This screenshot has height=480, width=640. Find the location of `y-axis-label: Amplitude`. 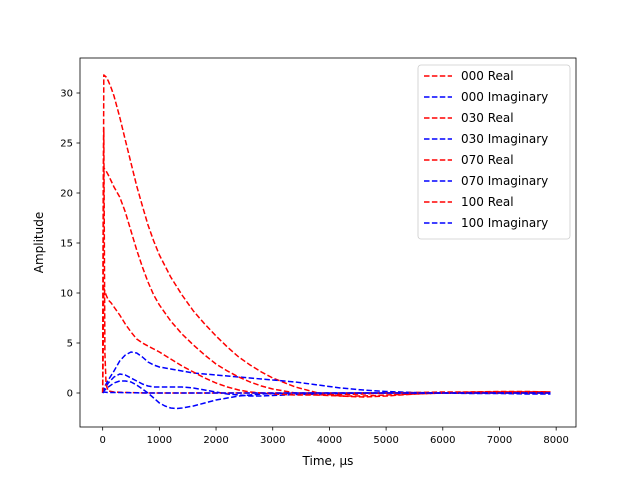

y-axis-label: Amplitude is located at coordinates (39, 243).